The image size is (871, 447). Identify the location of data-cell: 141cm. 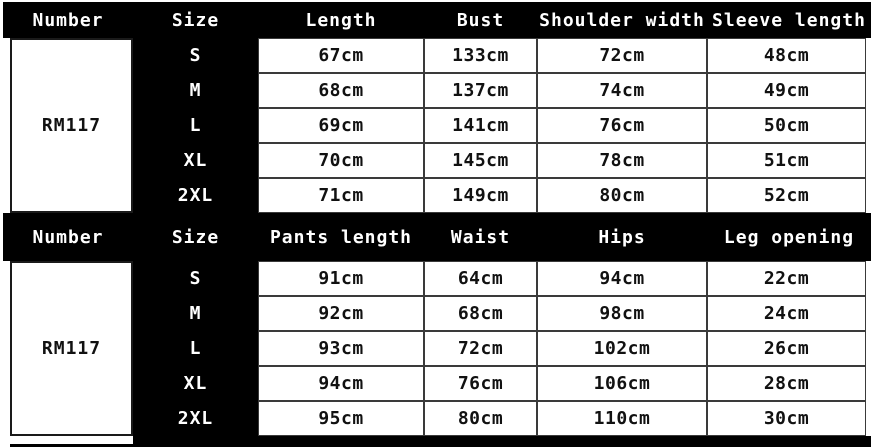
(480, 125).